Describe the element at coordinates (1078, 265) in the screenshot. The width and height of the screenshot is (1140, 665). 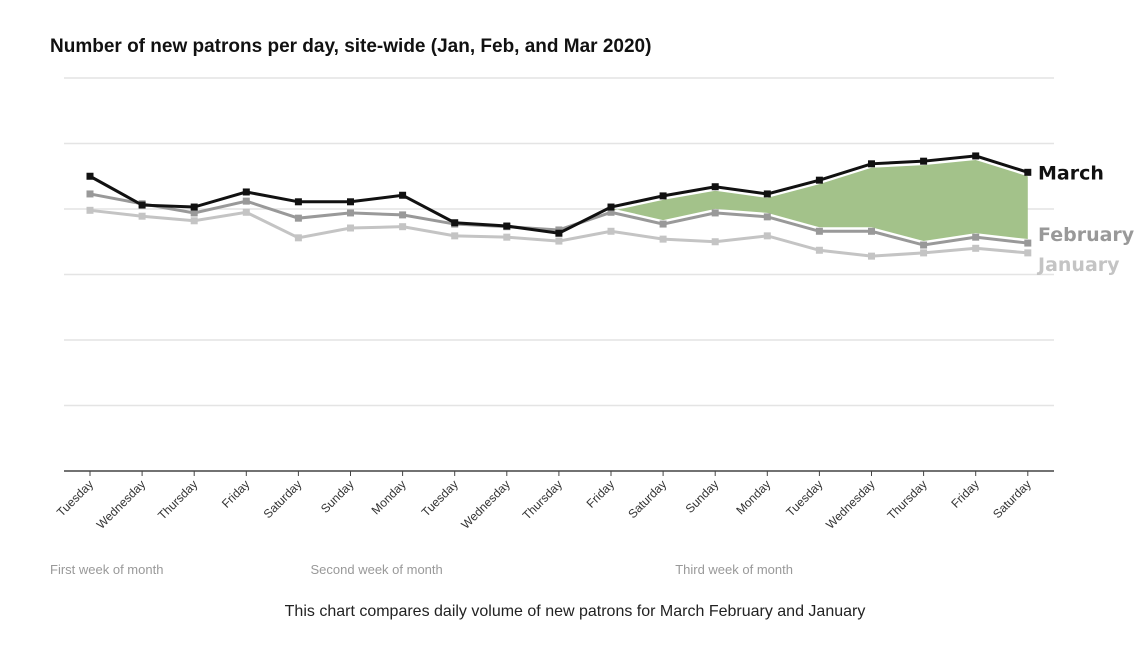
I see `legend-label-january: January` at that location.